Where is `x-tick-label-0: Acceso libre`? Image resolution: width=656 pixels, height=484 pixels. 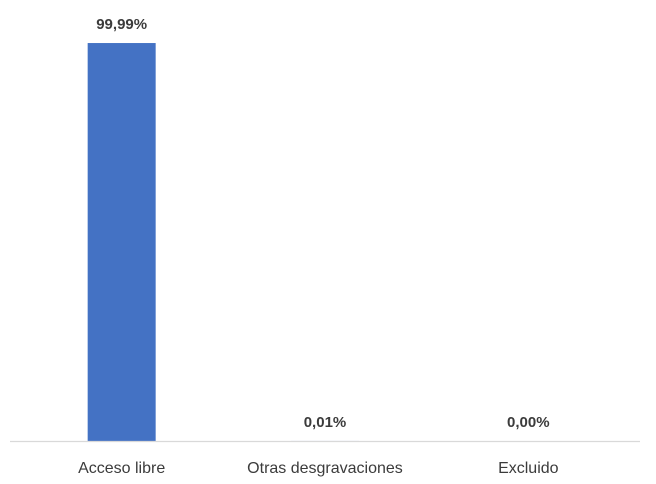
x-tick-label-0: Acceso libre is located at coordinates (121, 468).